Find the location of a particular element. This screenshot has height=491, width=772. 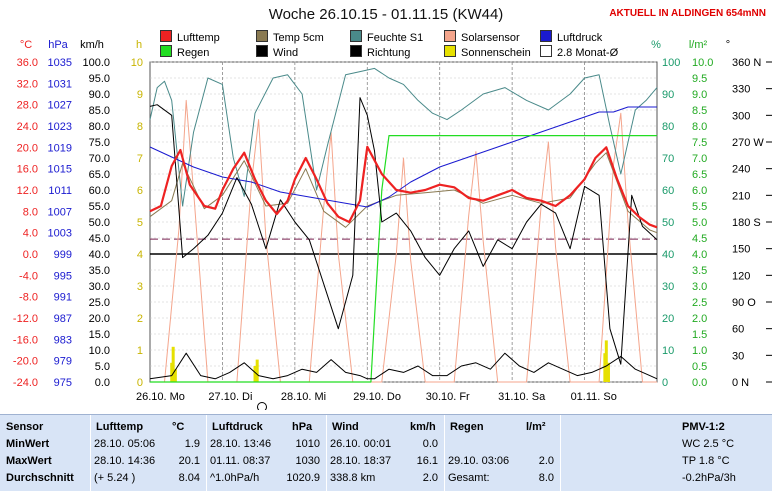

series-line-wind is located at coordinates (403, 366).